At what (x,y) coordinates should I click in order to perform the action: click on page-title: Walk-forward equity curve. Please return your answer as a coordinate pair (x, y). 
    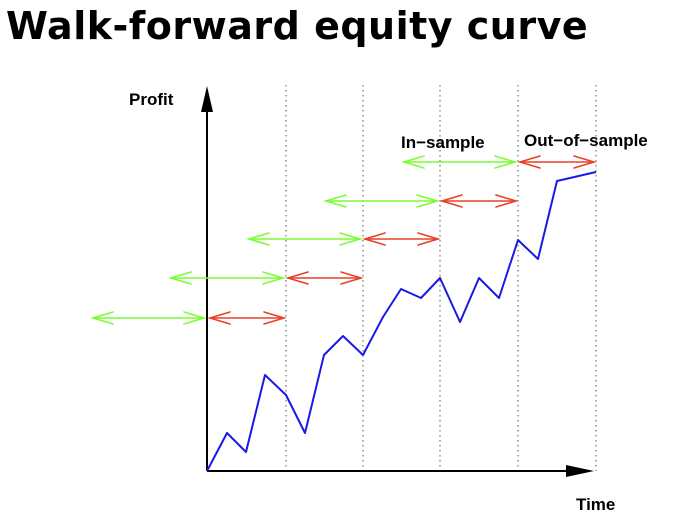
    Looking at the image, I should click on (297, 26).